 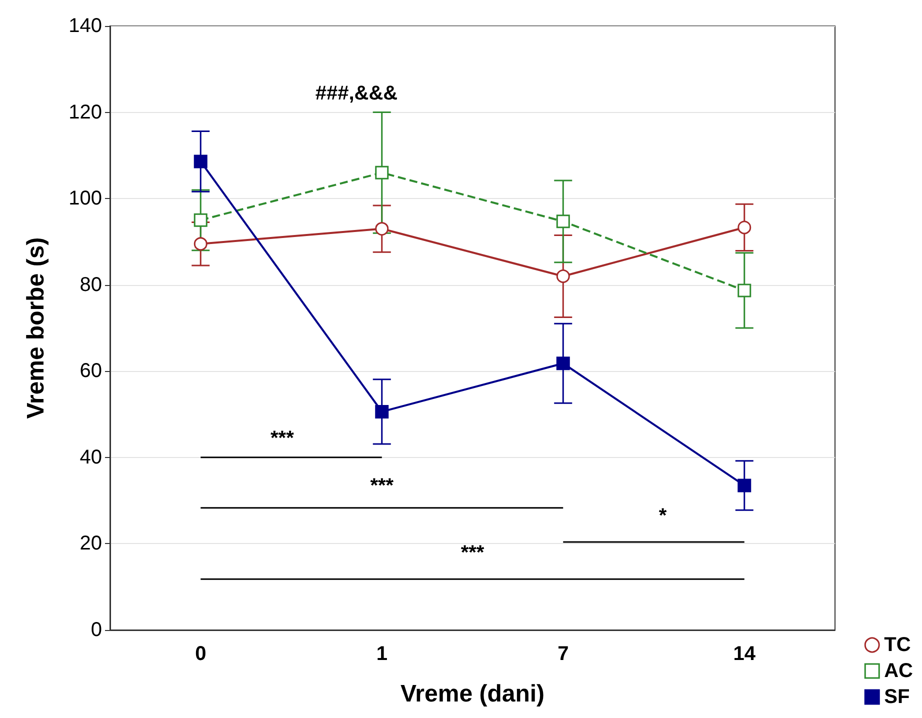 What do you see at coordinates (85, 26) in the screenshot?
I see `y-tick-label: 140` at bounding box center [85, 26].